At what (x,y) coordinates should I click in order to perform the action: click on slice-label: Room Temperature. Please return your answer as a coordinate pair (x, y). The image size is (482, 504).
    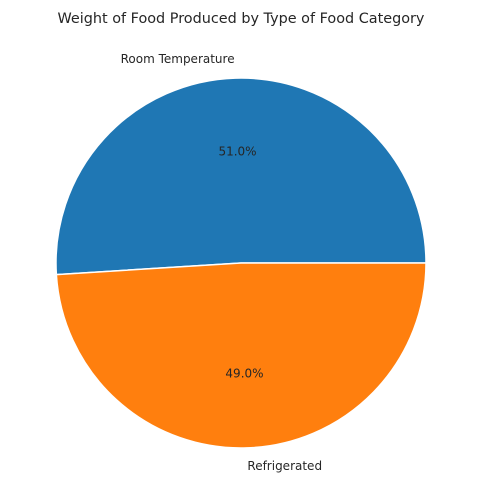
    Looking at the image, I should click on (178, 59).